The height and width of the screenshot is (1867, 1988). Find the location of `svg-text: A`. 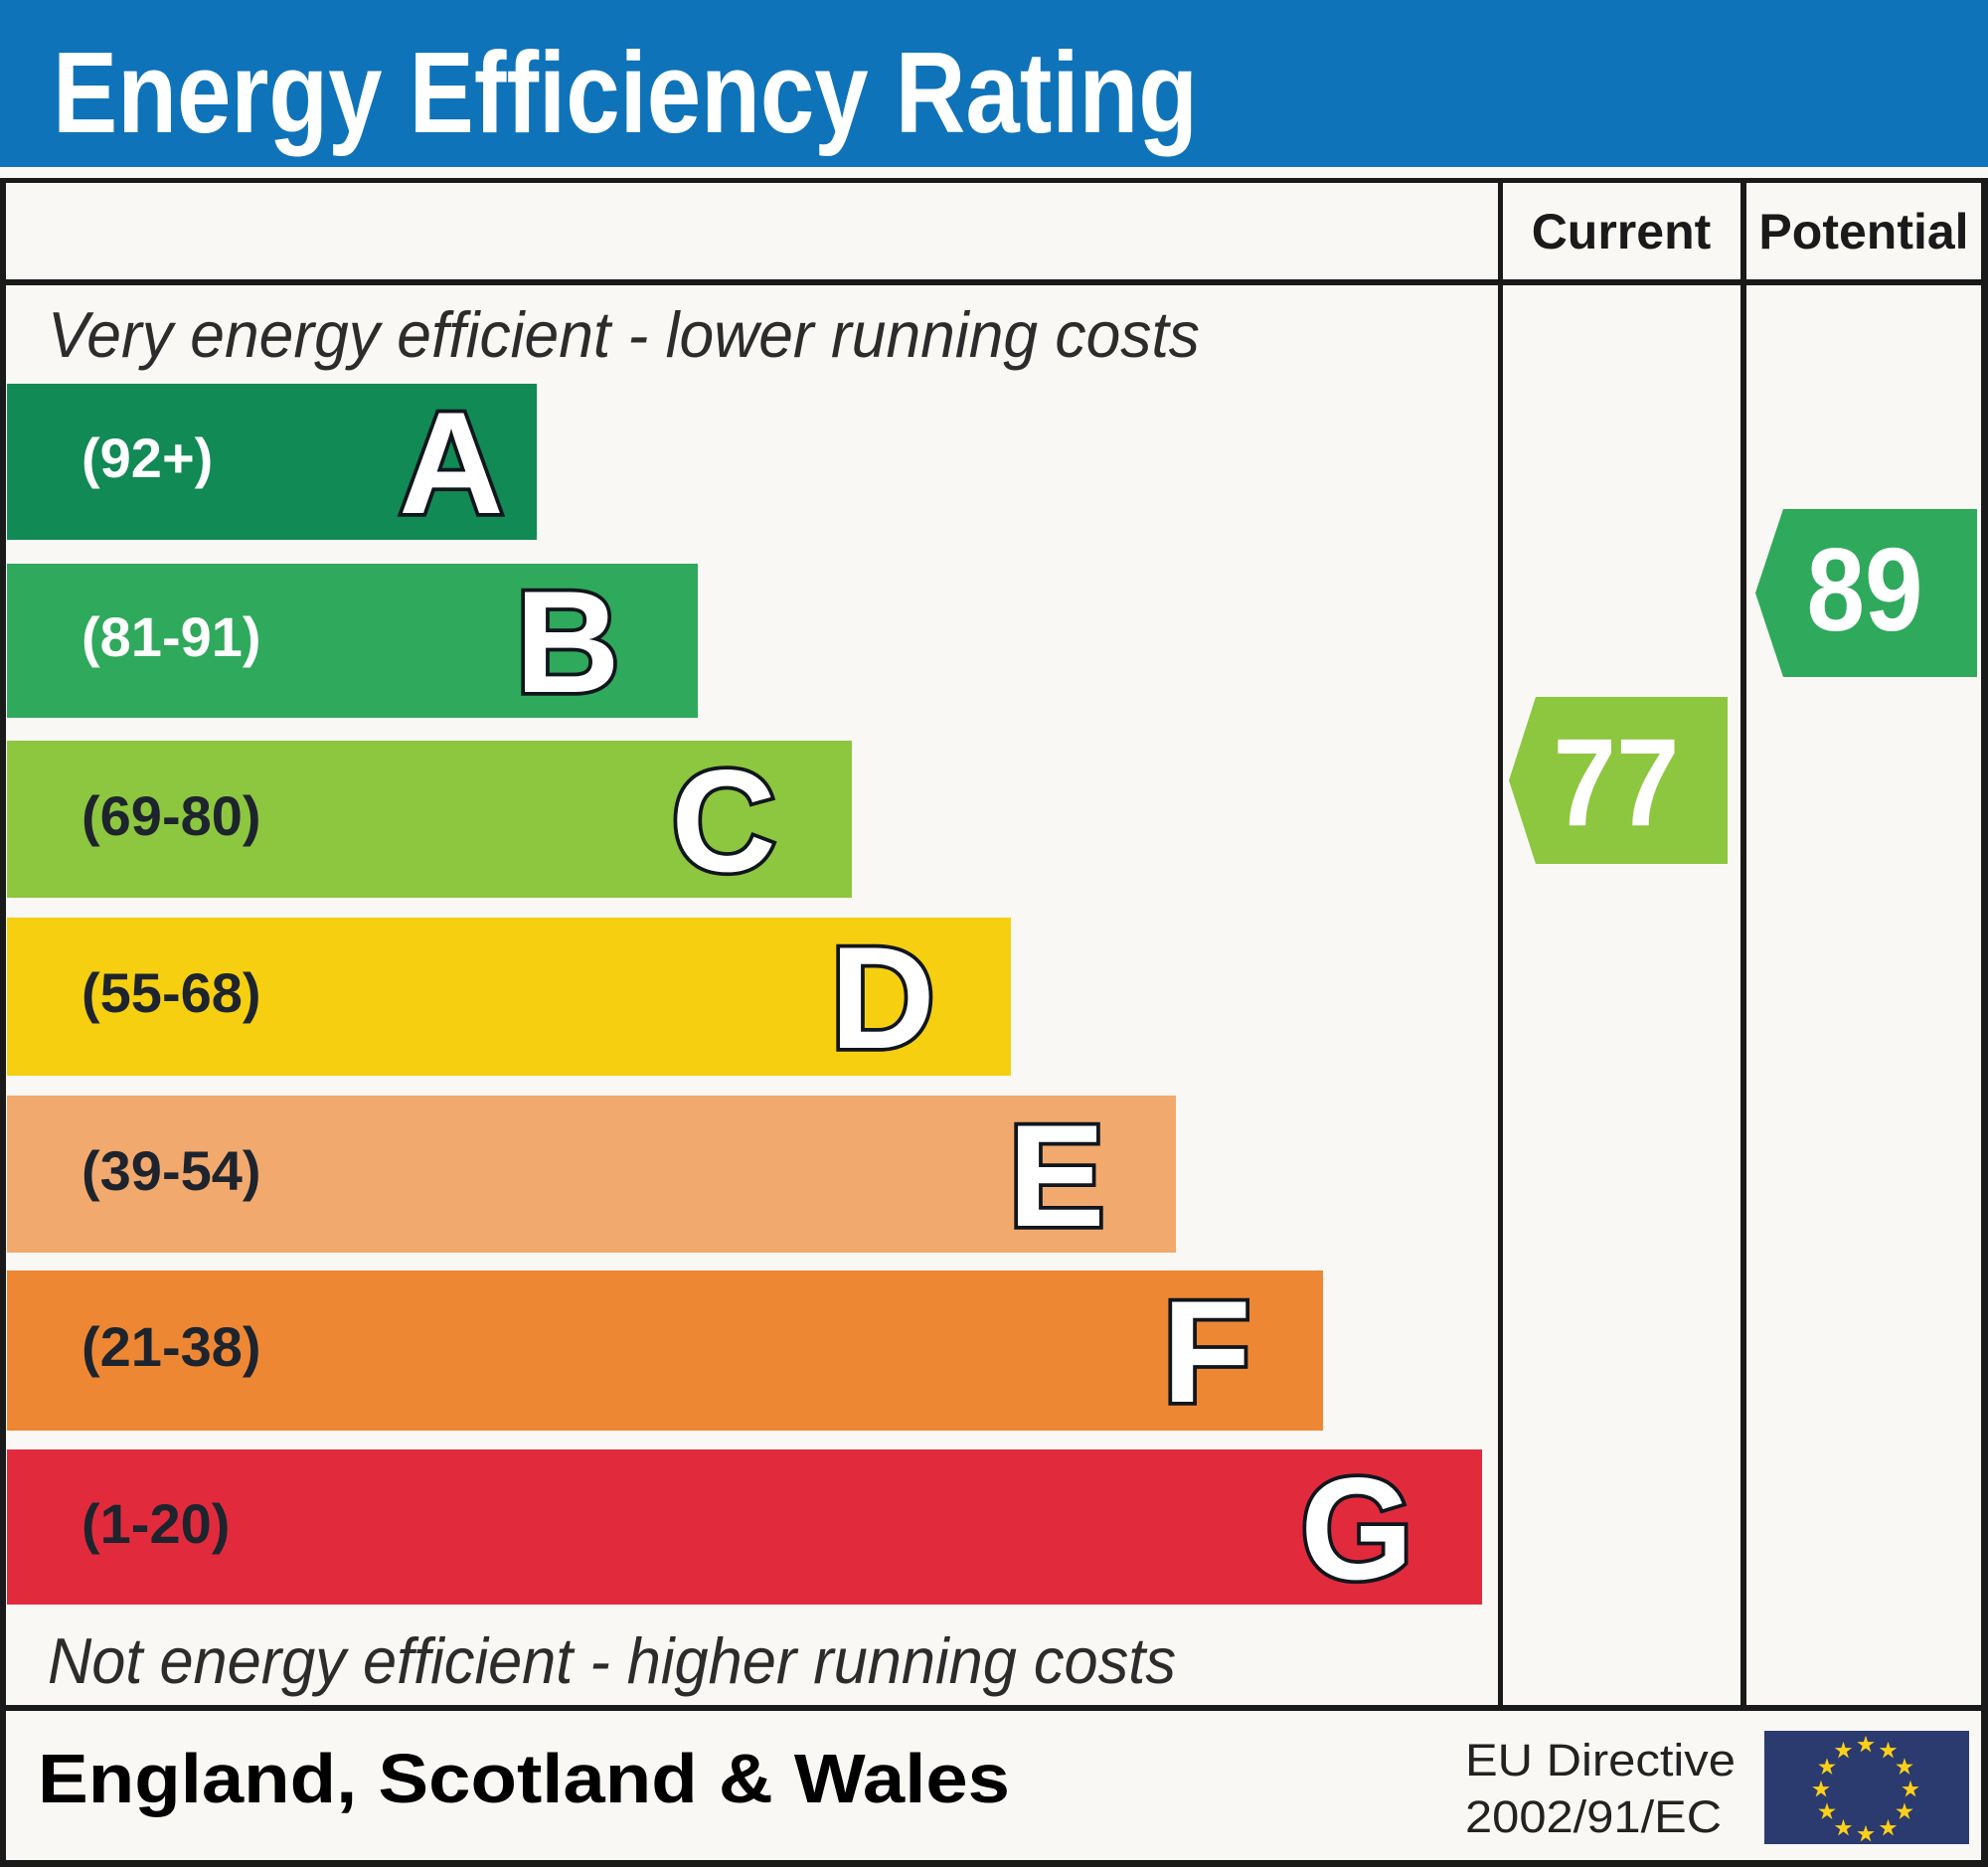

svg-text: A is located at coordinates (451, 463).